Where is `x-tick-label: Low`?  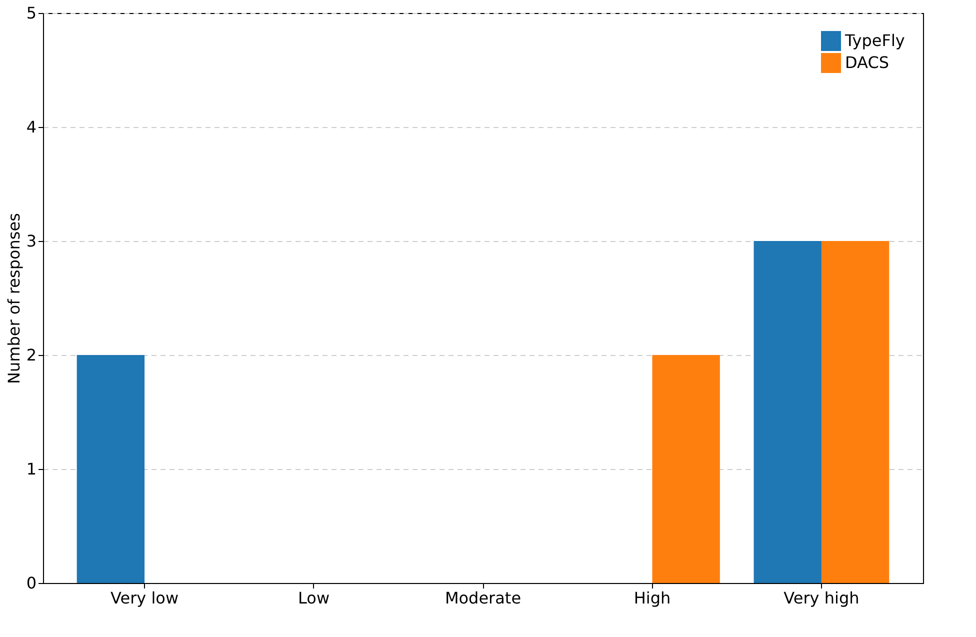 x-tick-label: Low is located at coordinates (314, 598).